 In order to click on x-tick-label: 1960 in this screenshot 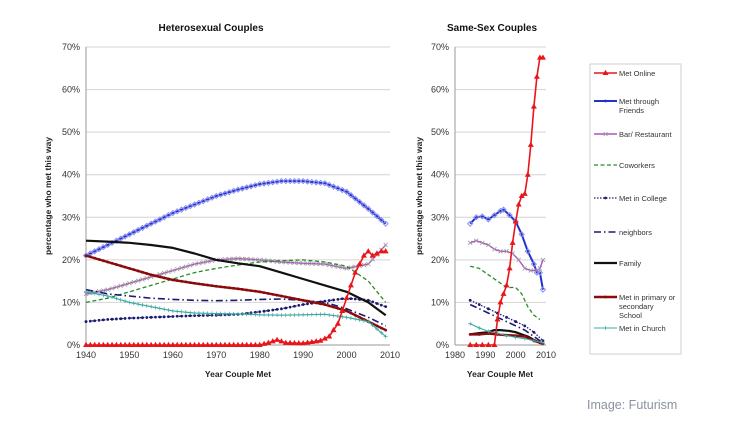, I will do `click(173, 355)`.